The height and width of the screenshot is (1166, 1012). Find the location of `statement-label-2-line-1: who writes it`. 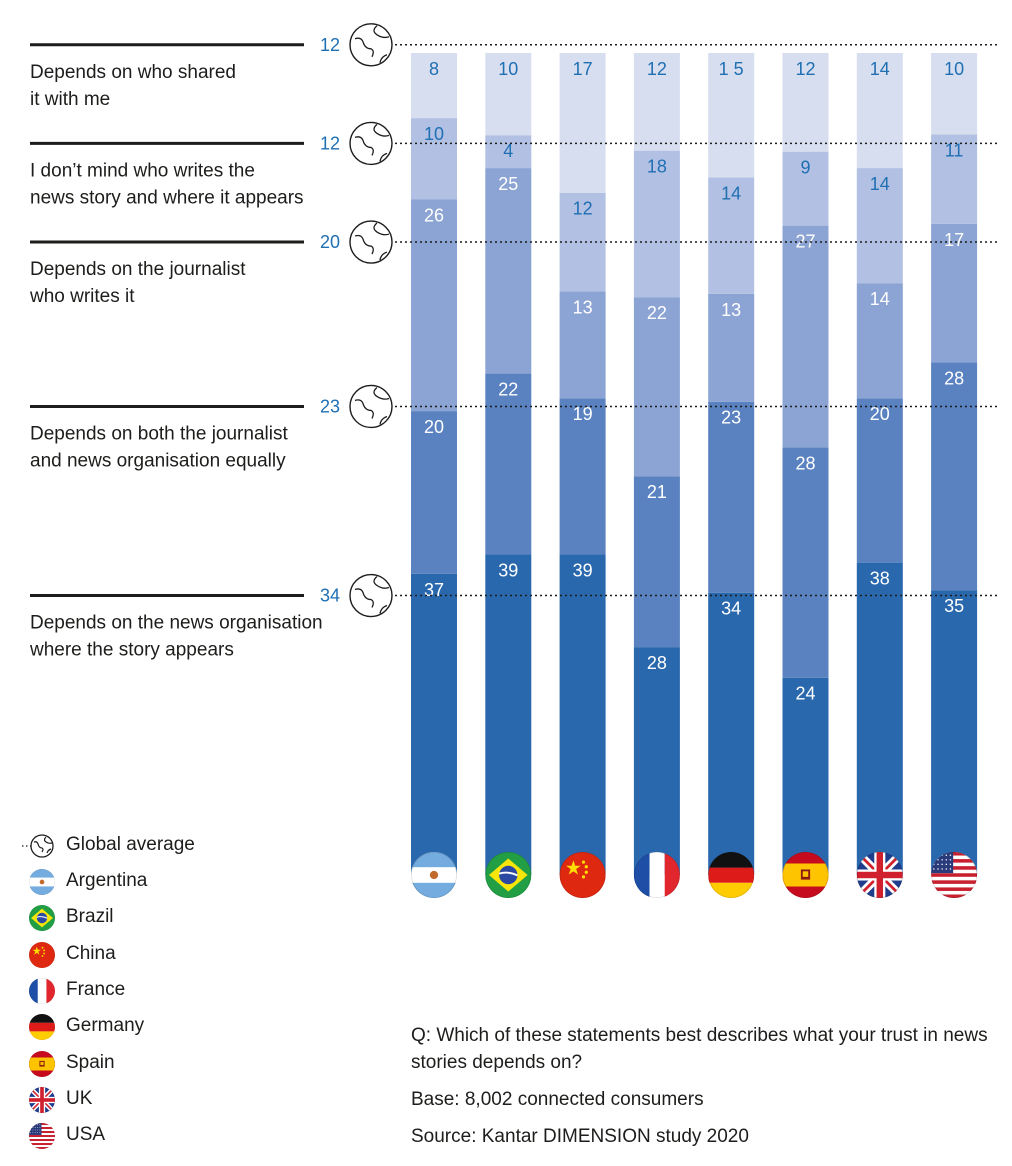

statement-label-2-line-1: who writes it is located at coordinates (82, 296).